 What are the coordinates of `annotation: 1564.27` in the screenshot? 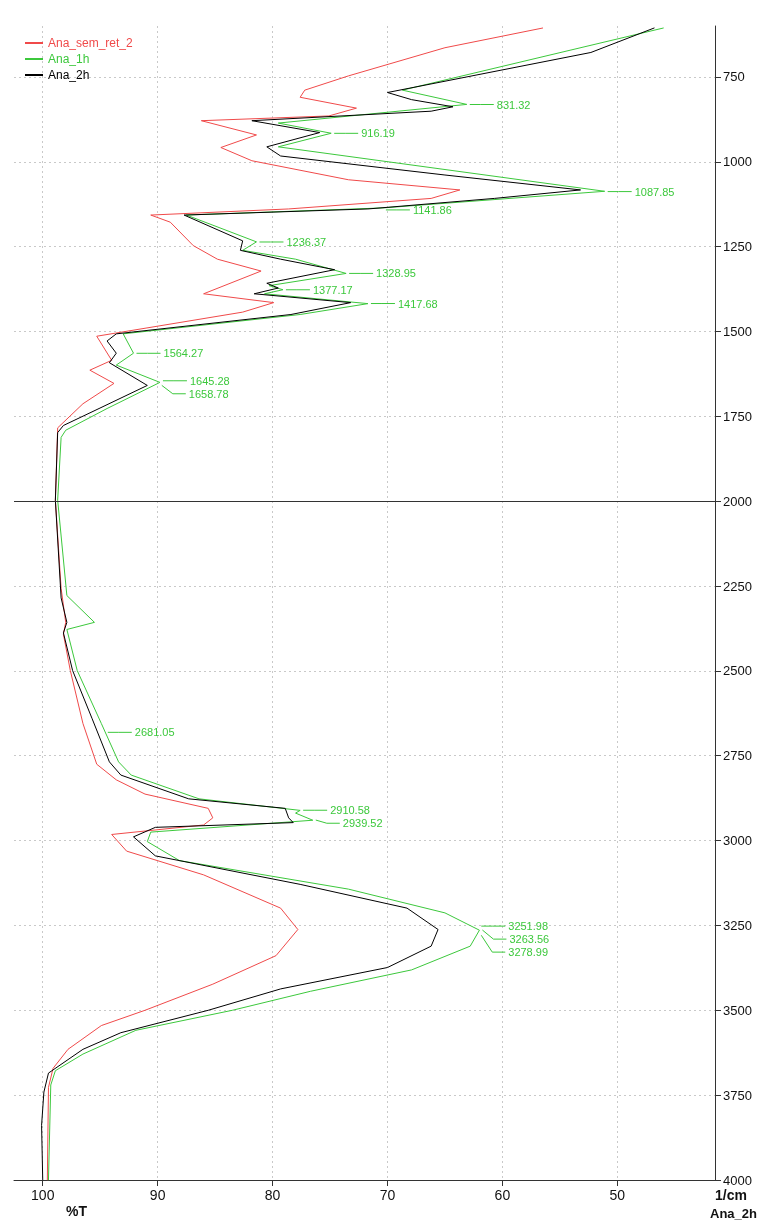 It's located at (183, 353).